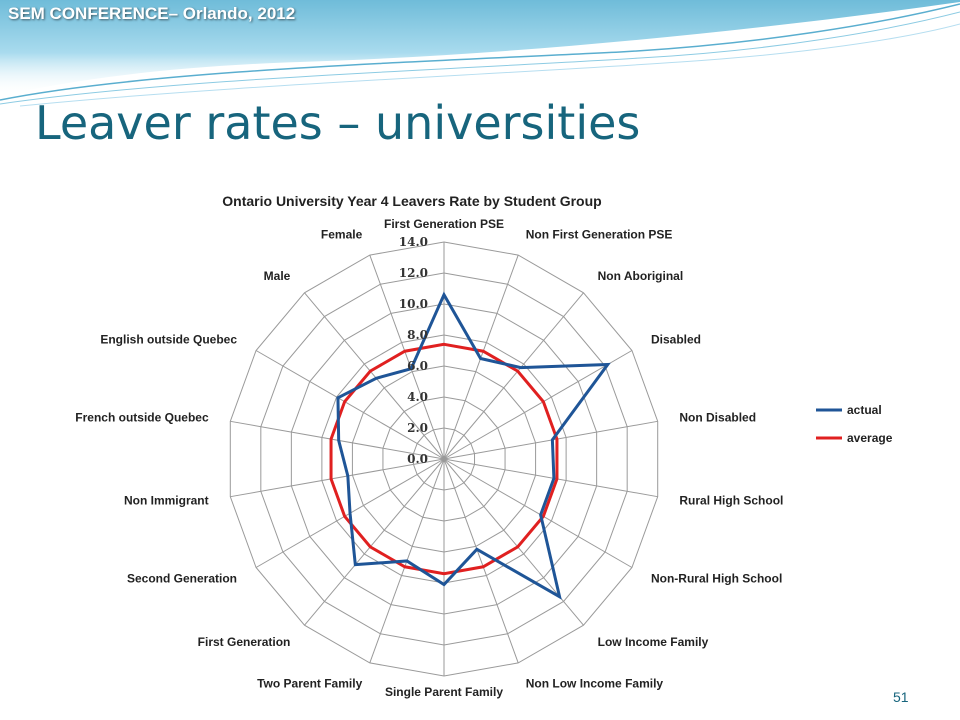 Image resolution: width=960 pixels, height=720 pixels. I want to click on tick-label: 4.0, so click(417, 397).